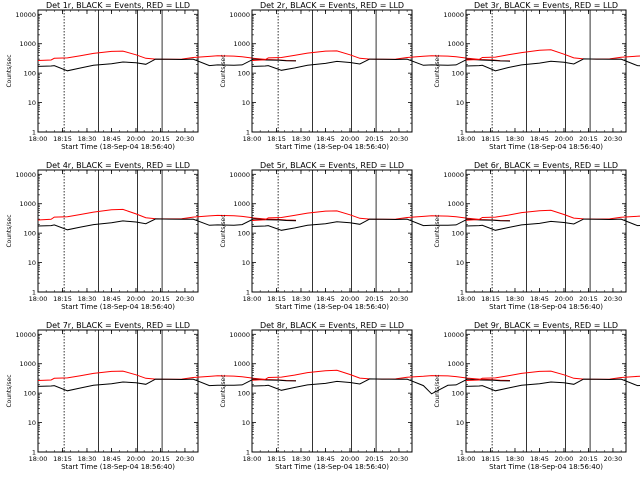 This screenshot has width=640, height=480. I want to click on plot-title: Det 1r, BLACK = Events, RED = LLD, so click(118, 5).